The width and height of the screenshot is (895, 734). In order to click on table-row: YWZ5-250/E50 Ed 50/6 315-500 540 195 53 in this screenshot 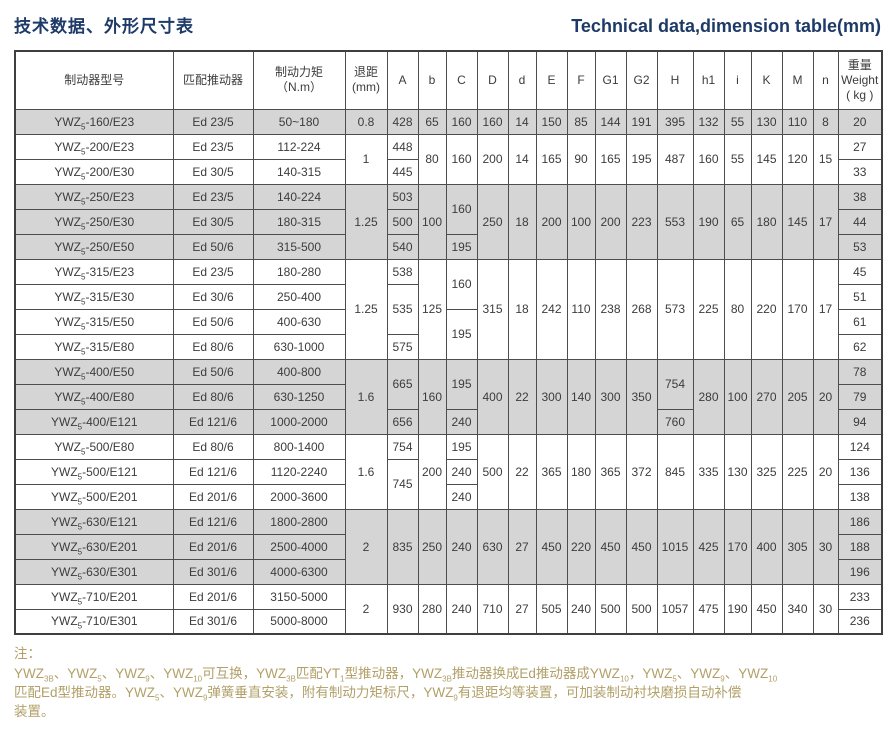, I will do `click(448, 246)`.